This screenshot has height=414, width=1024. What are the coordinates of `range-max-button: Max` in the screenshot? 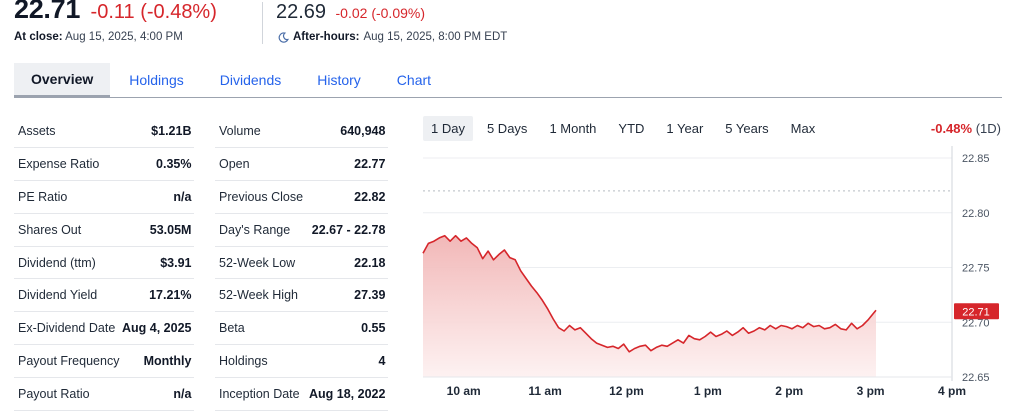 It's located at (803, 128).